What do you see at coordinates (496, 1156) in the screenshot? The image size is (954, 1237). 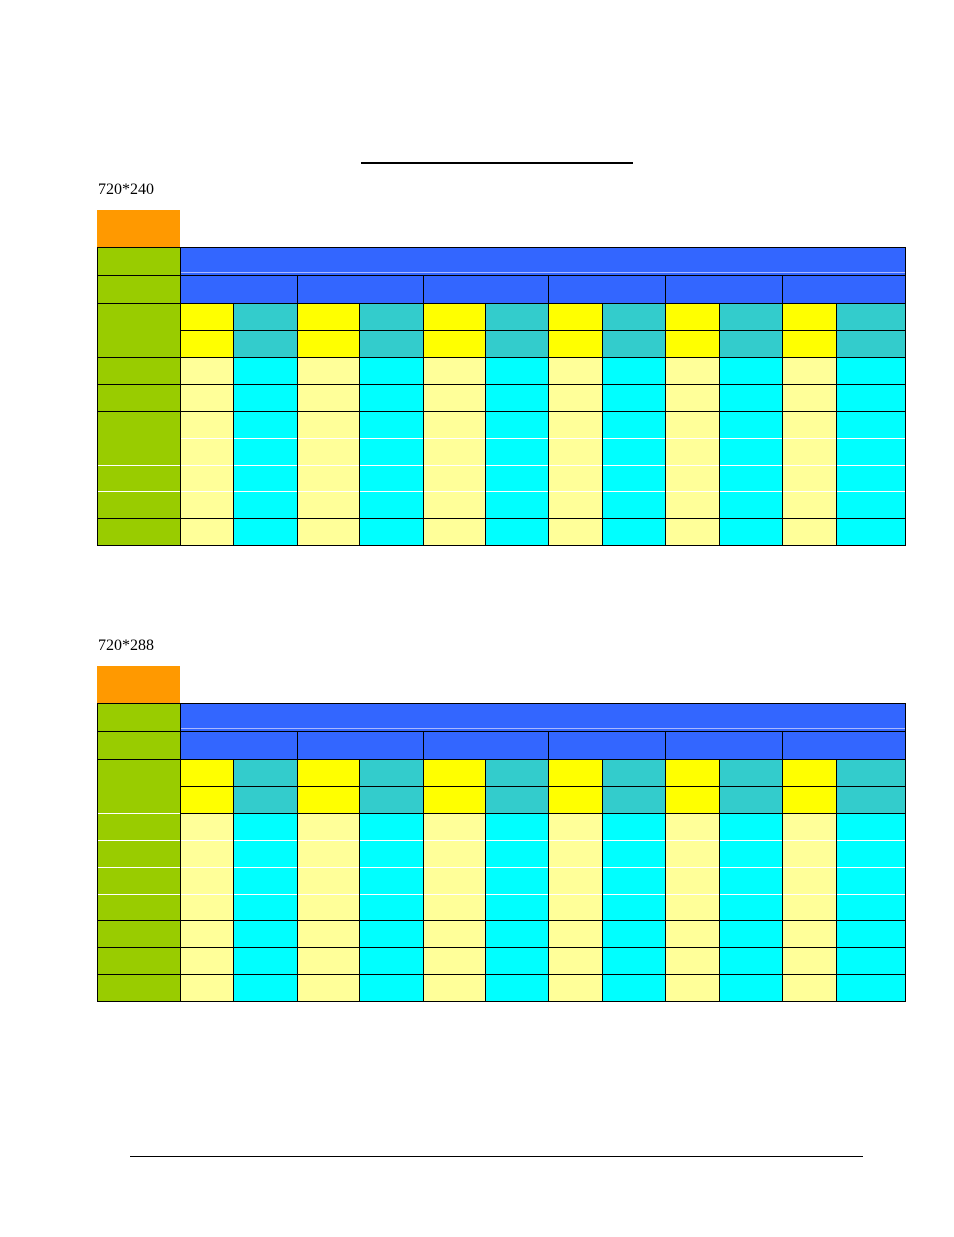 I see `footer-rule` at bounding box center [496, 1156].